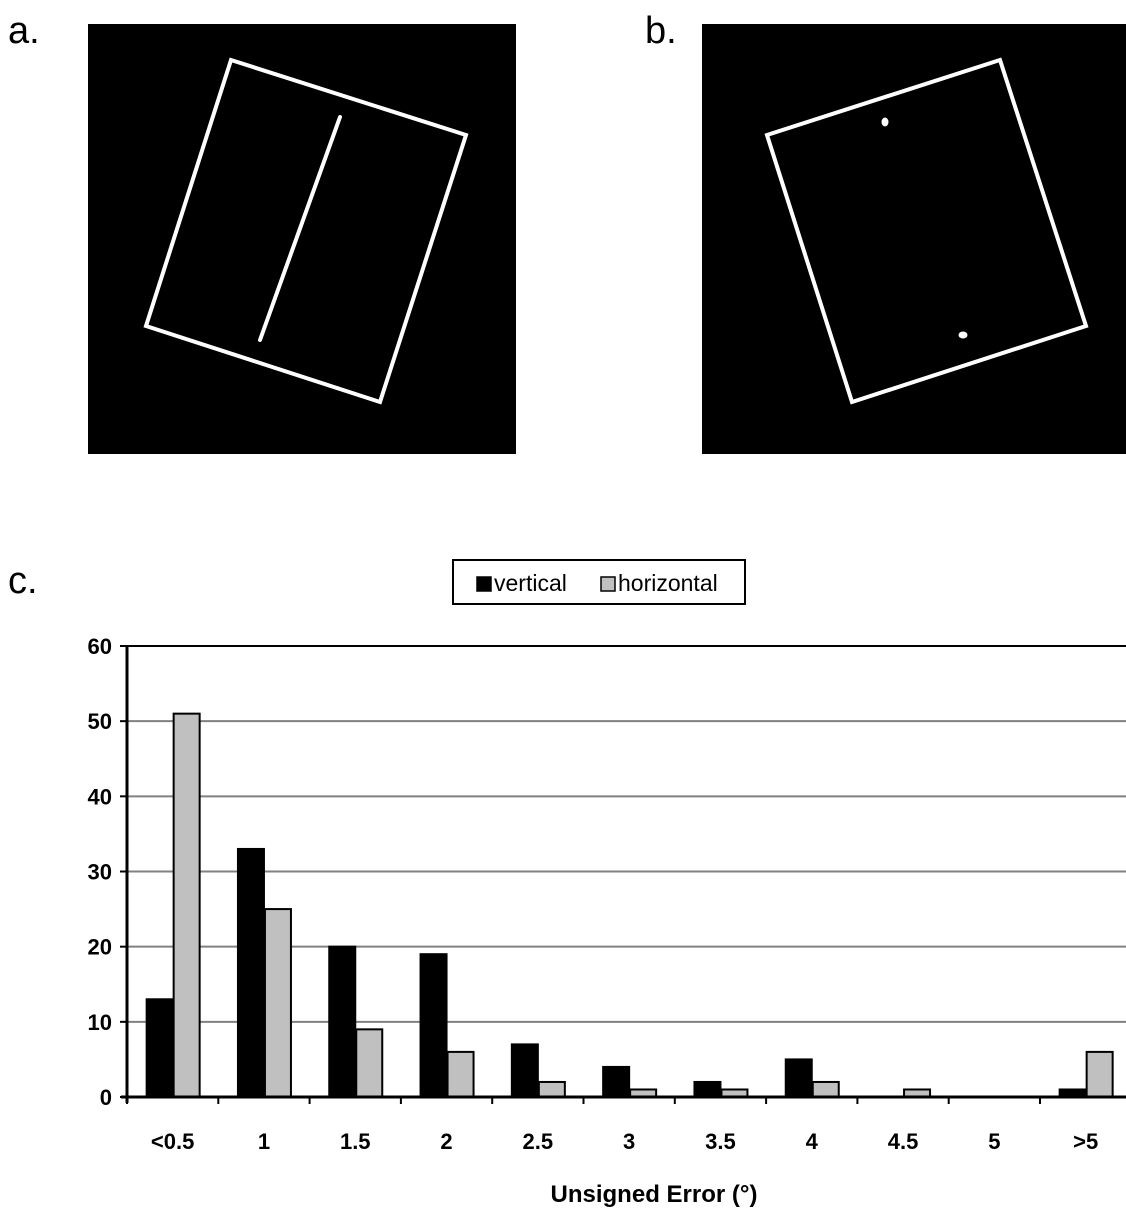 This screenshot has height=1208, width=1126. I want to click on x-tick-label: >5, so click(1085, 1141).